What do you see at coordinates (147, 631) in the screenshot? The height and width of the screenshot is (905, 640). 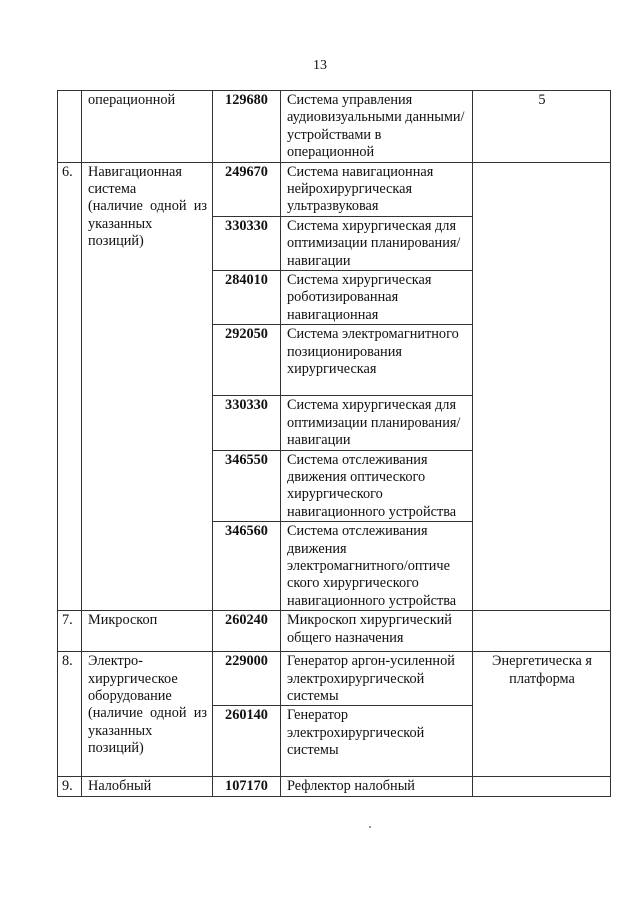 I see `item-name: Микроскоп` at bounding box center [147, 631].